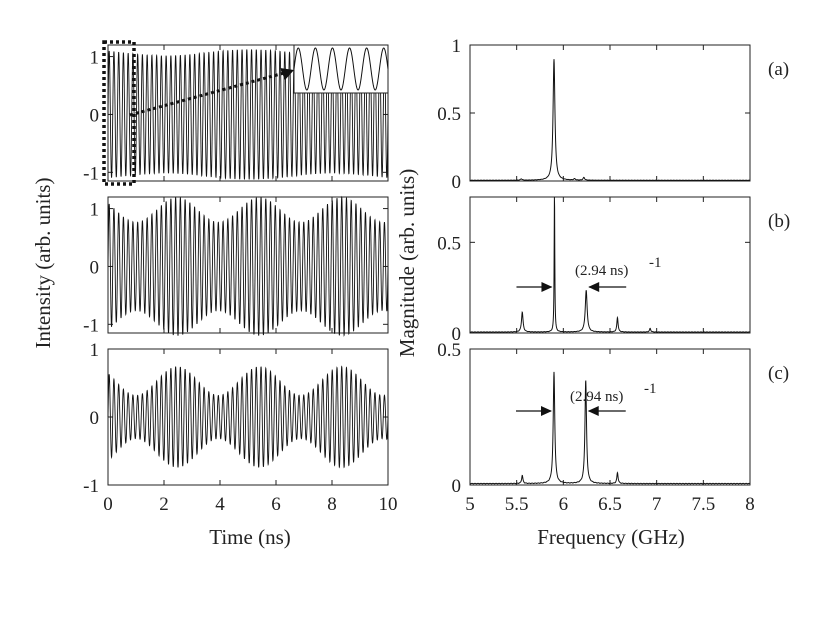 Image resolution: width=830 pixels, height=623 pixels. I want to click on spec-c-frame, so click(610, 417).